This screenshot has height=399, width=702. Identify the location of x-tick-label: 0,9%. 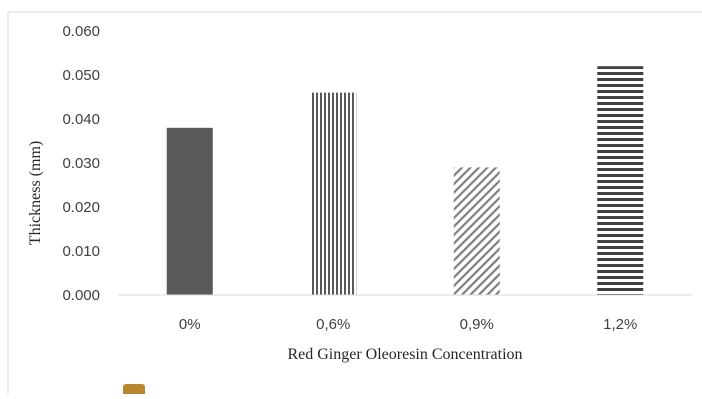
(477, 324).